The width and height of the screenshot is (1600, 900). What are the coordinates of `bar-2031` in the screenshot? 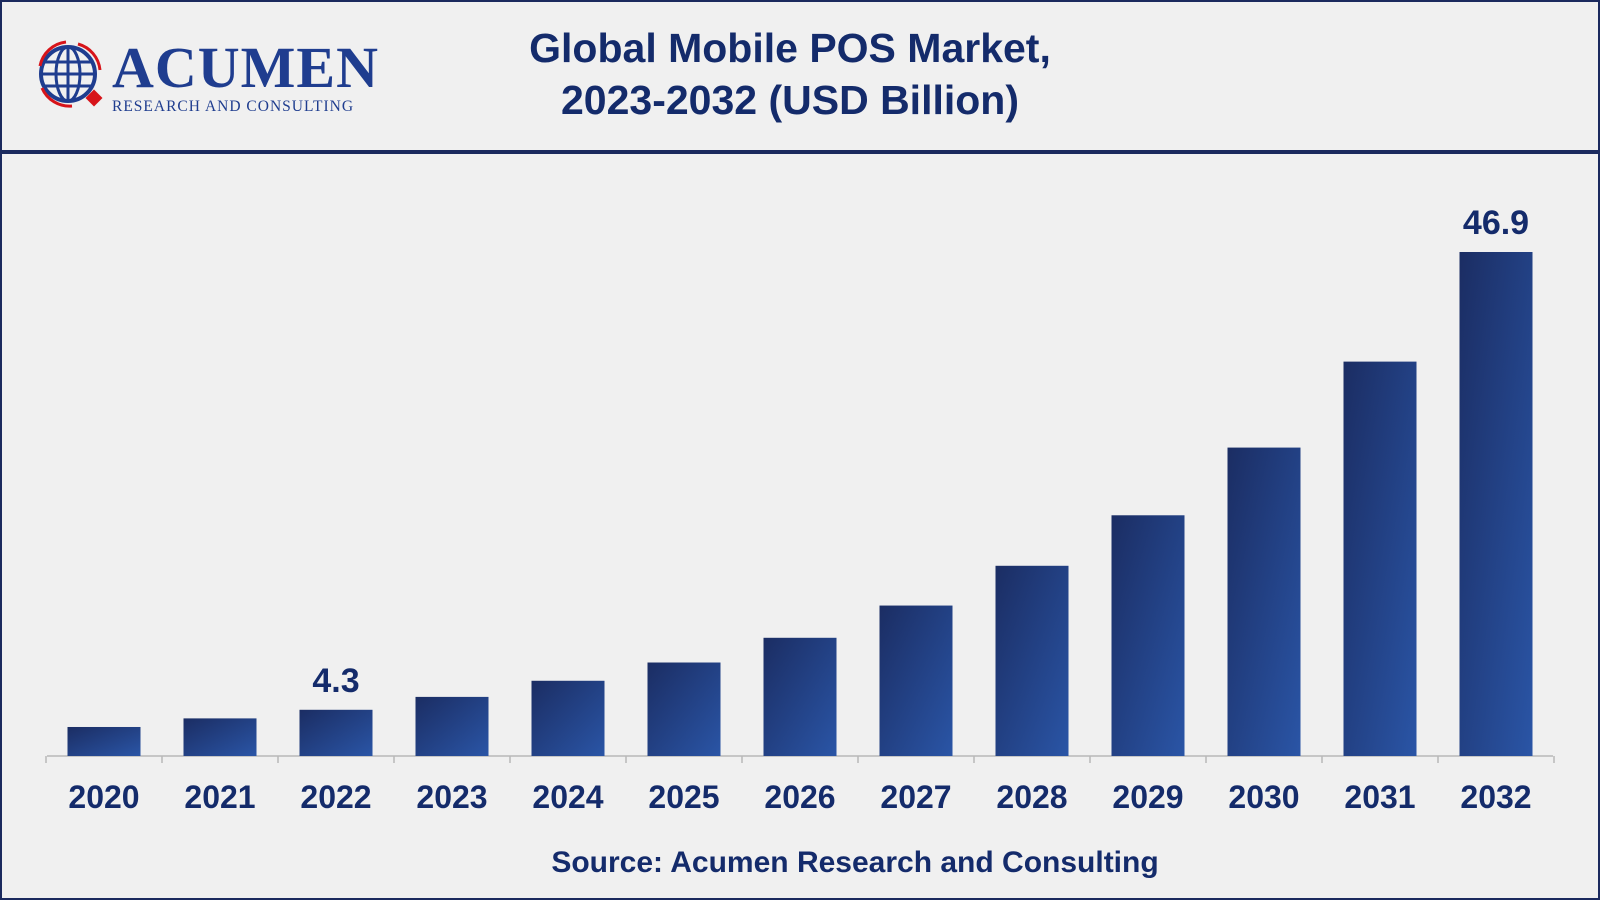 It's located at (1380, 558).